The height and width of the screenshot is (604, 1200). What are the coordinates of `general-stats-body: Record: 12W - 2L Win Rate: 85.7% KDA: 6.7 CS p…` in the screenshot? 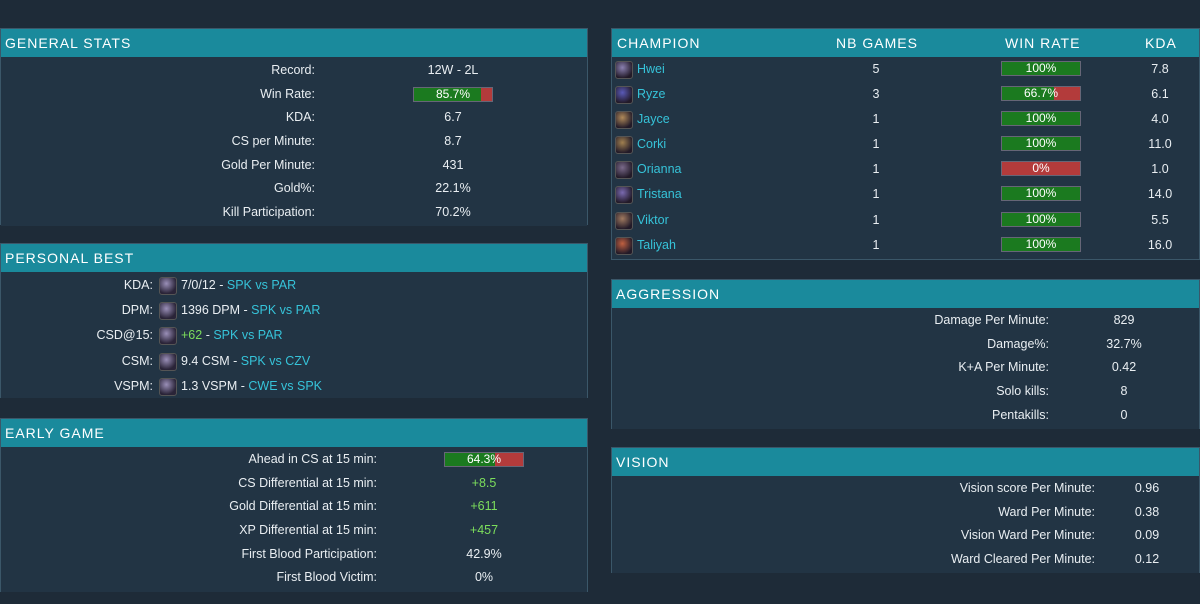 It's located at (294, 141).